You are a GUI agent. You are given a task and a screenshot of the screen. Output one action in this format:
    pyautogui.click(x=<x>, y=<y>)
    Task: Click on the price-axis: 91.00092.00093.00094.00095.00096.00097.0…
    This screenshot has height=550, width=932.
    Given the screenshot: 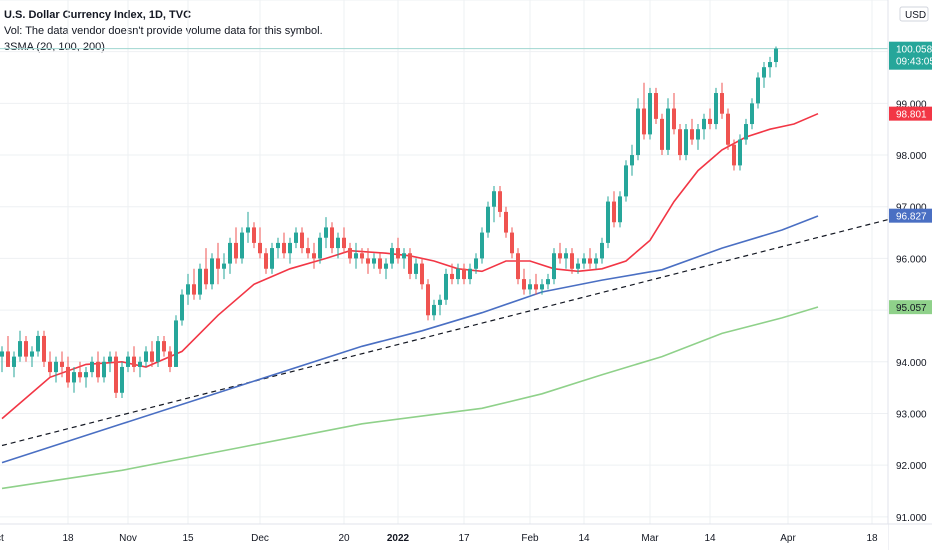 What is the action you would take?
    pyautogui.click(x=909, y=275)
    